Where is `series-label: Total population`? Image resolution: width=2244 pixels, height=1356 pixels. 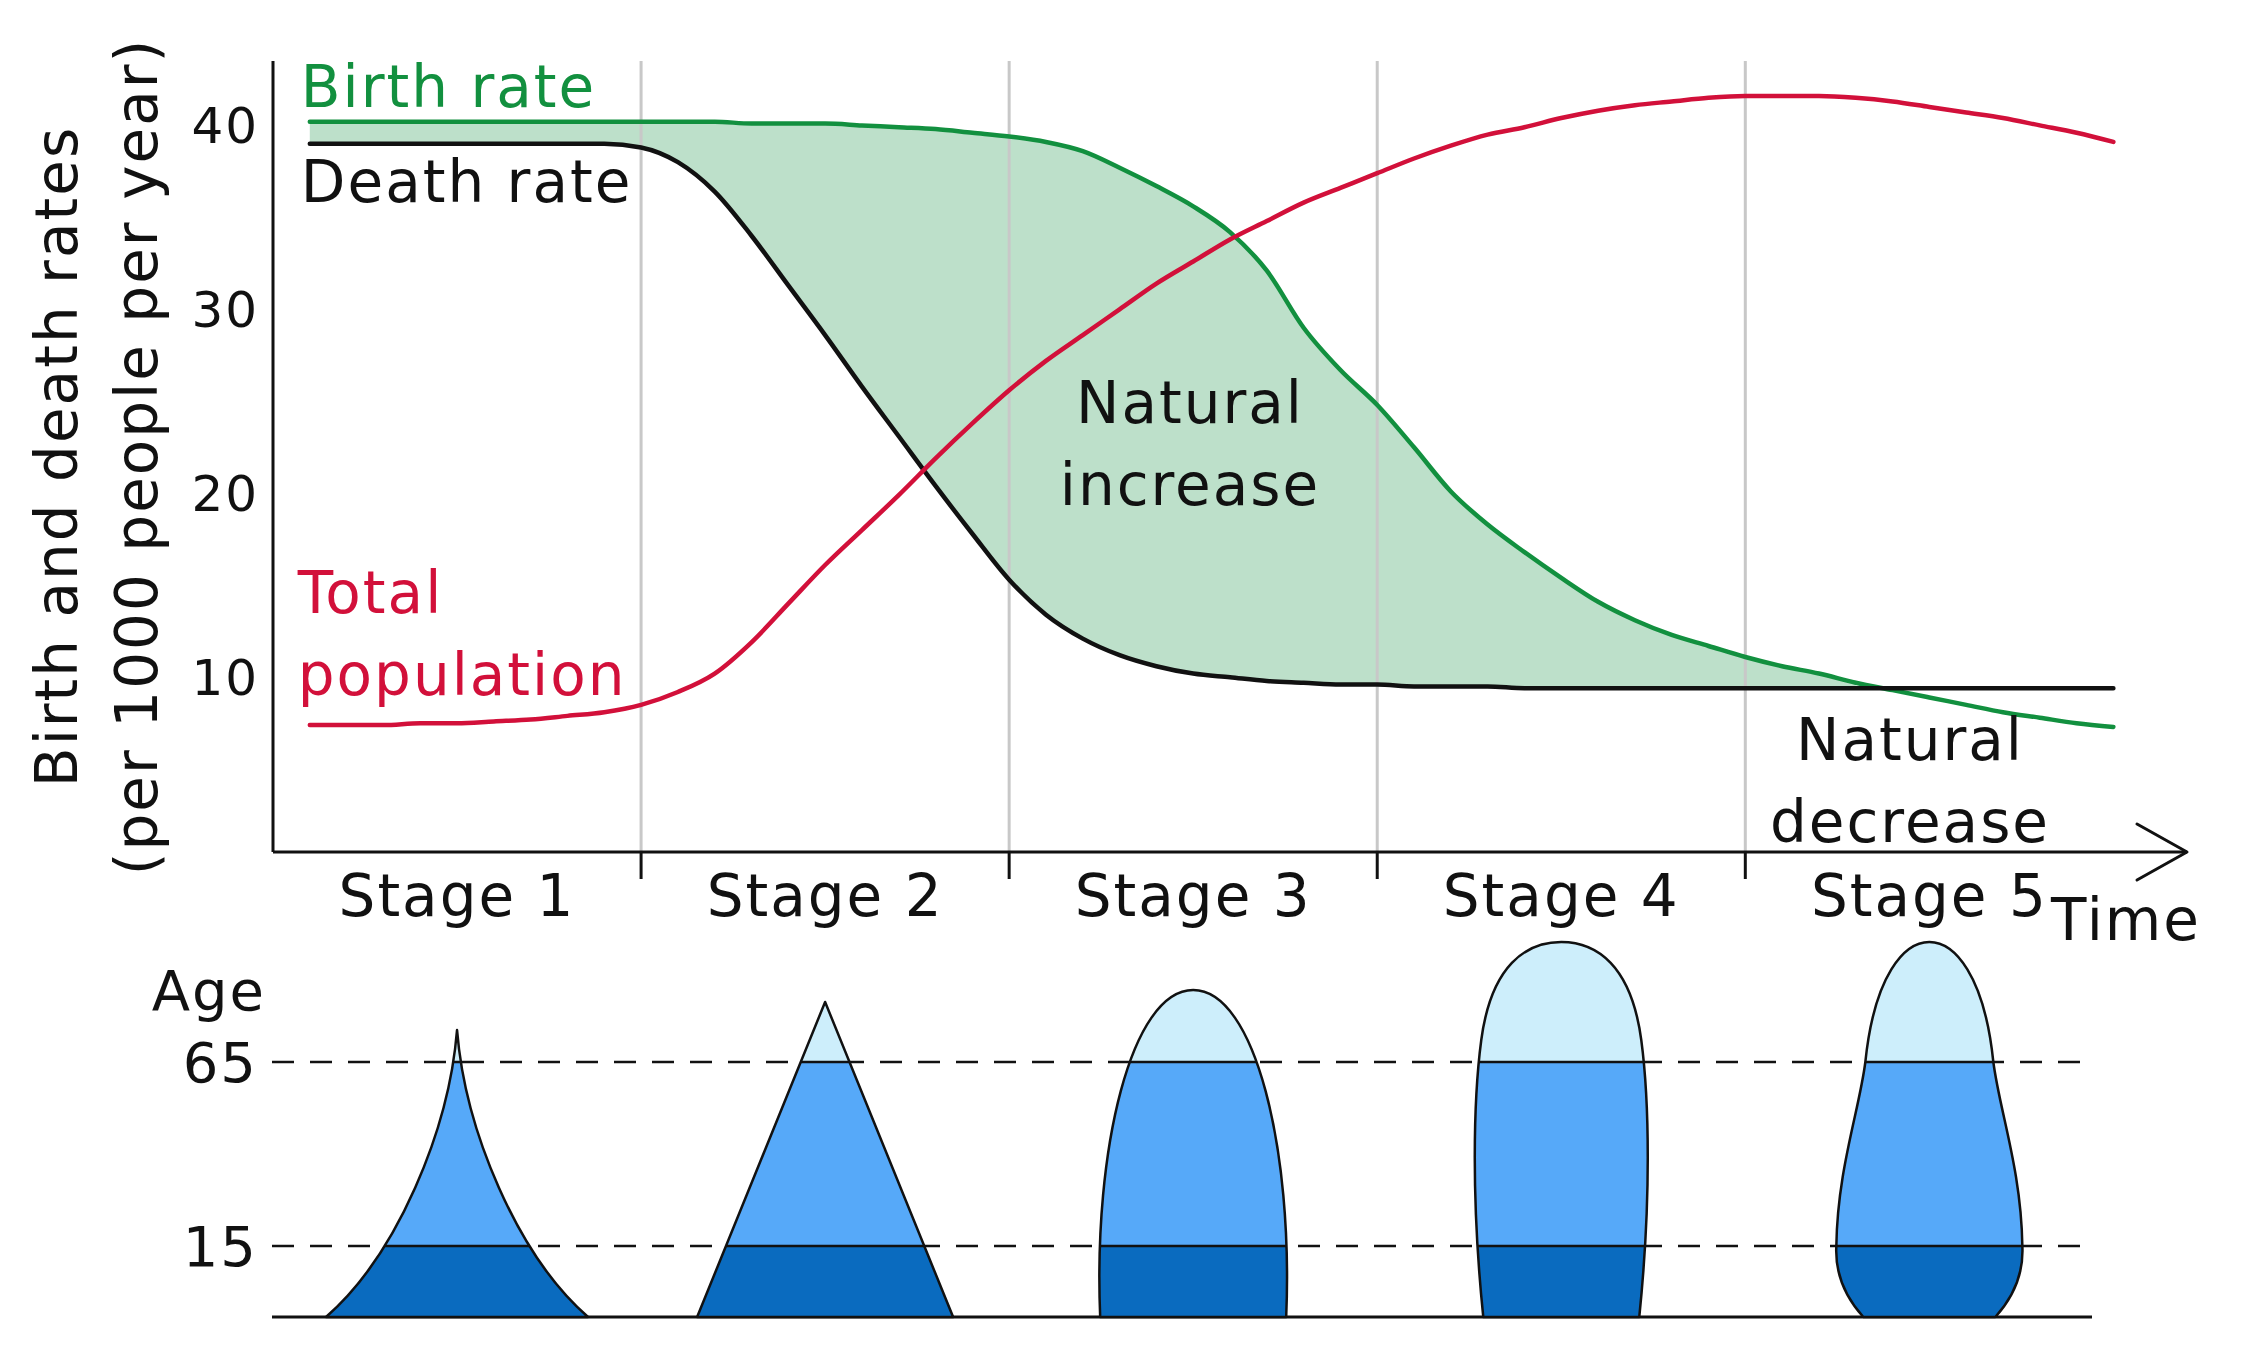 series-label: Total population is located at coordinates (461, 634).